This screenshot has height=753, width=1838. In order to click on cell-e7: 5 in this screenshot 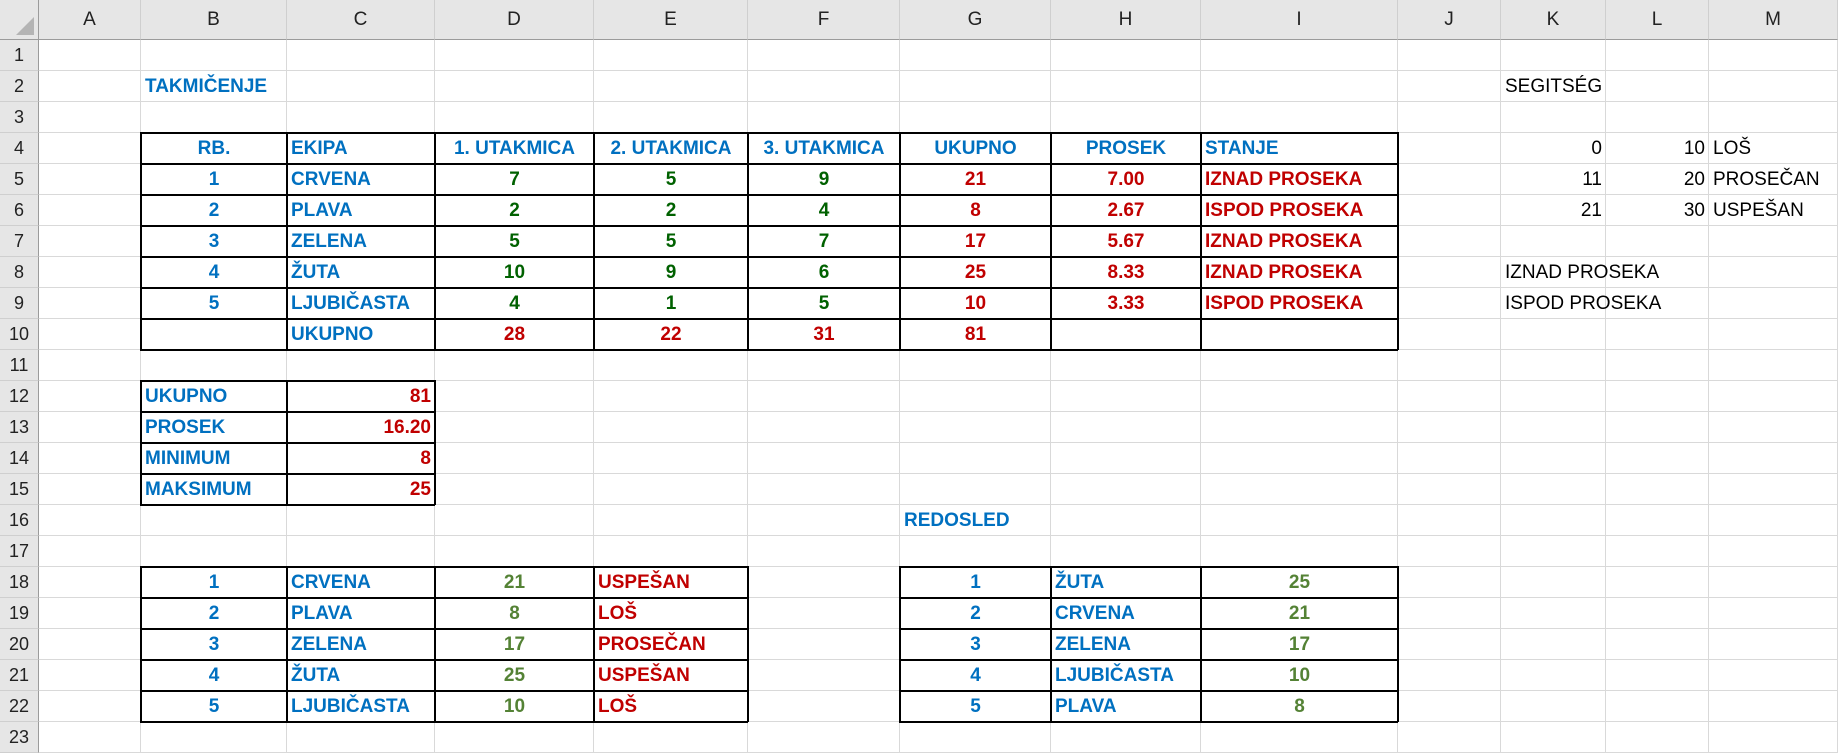, I will do `click(671, 241)`.